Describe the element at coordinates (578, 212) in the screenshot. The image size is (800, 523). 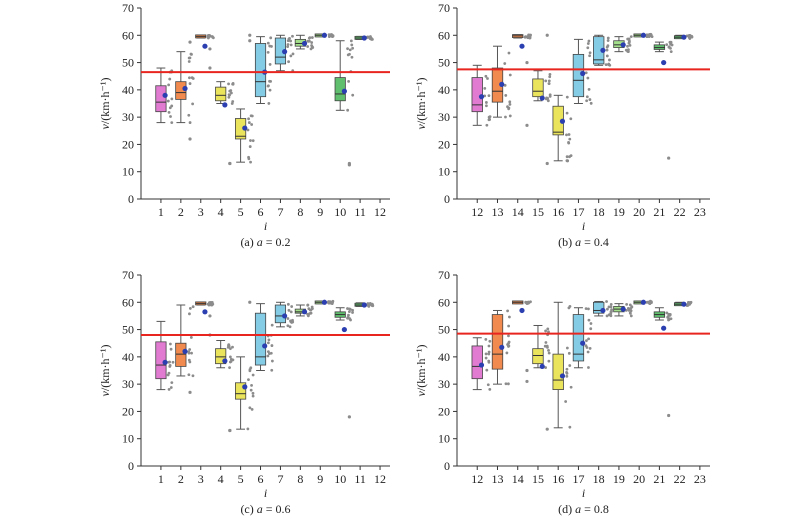
I see `x-tick-label: 17` at that location.